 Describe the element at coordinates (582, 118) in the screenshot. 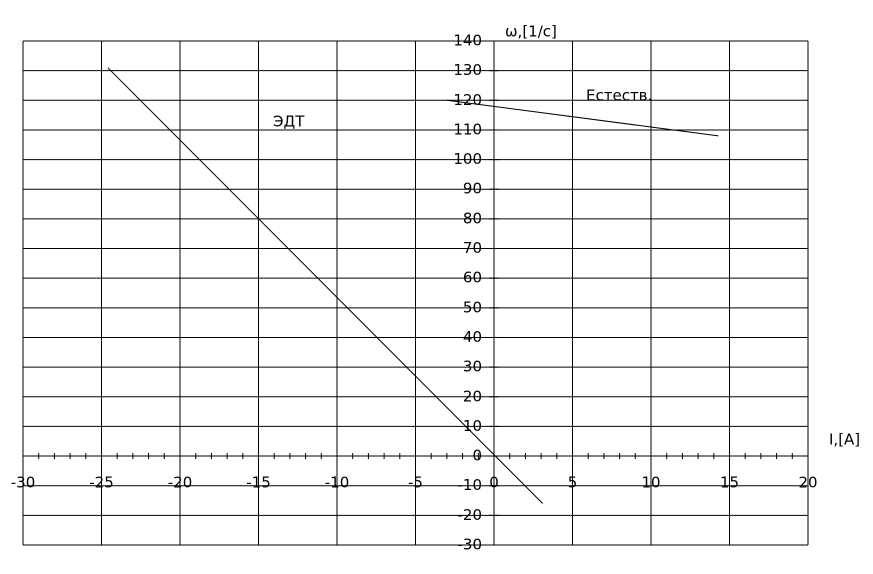

I see `series-line` at that location.